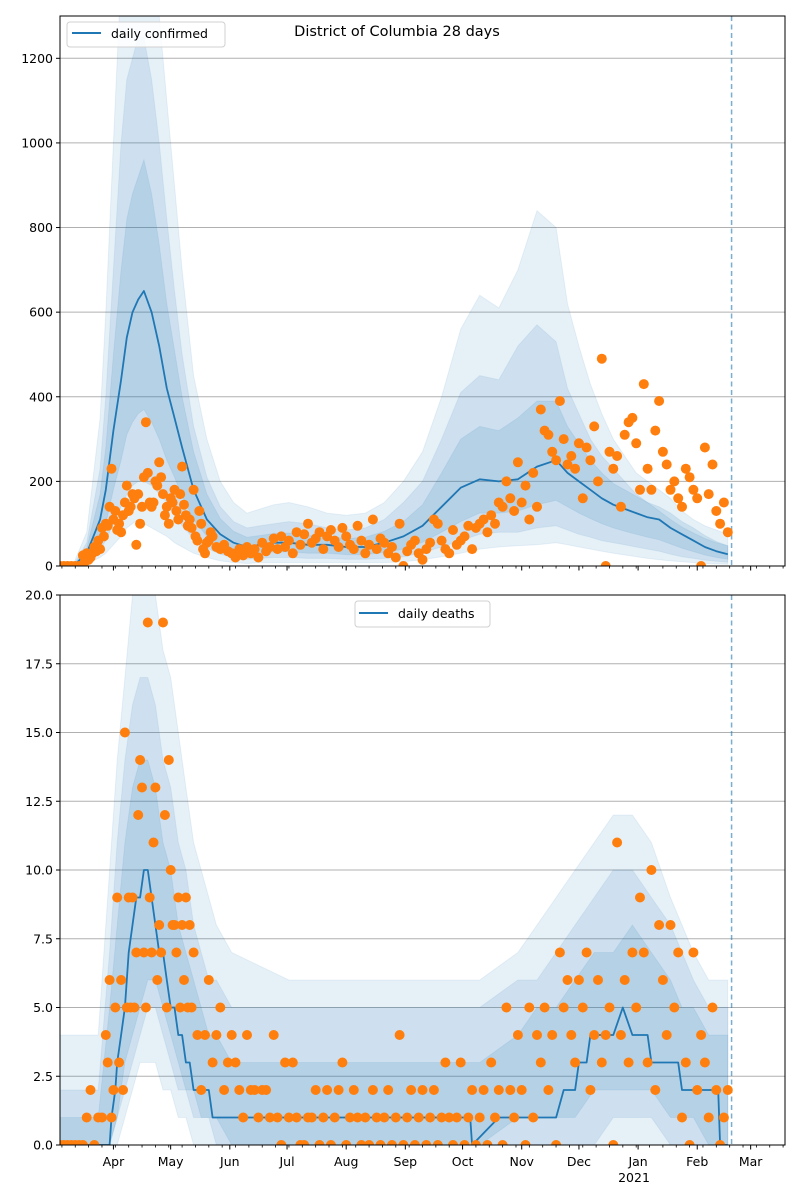 This screenshot has width=800, height=1200. Describe the element at coordinates (41, 312) in the screenshot. I see `y-tick-label: 600` at that location.